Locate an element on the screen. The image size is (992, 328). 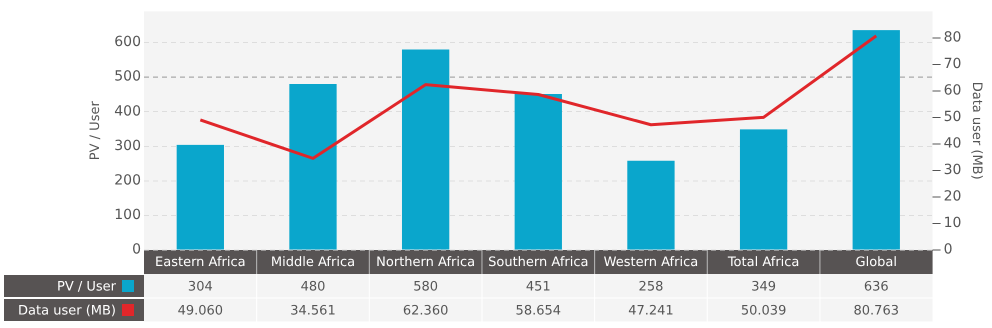
x-tick-label: Global is located at coordinates (876, 262).